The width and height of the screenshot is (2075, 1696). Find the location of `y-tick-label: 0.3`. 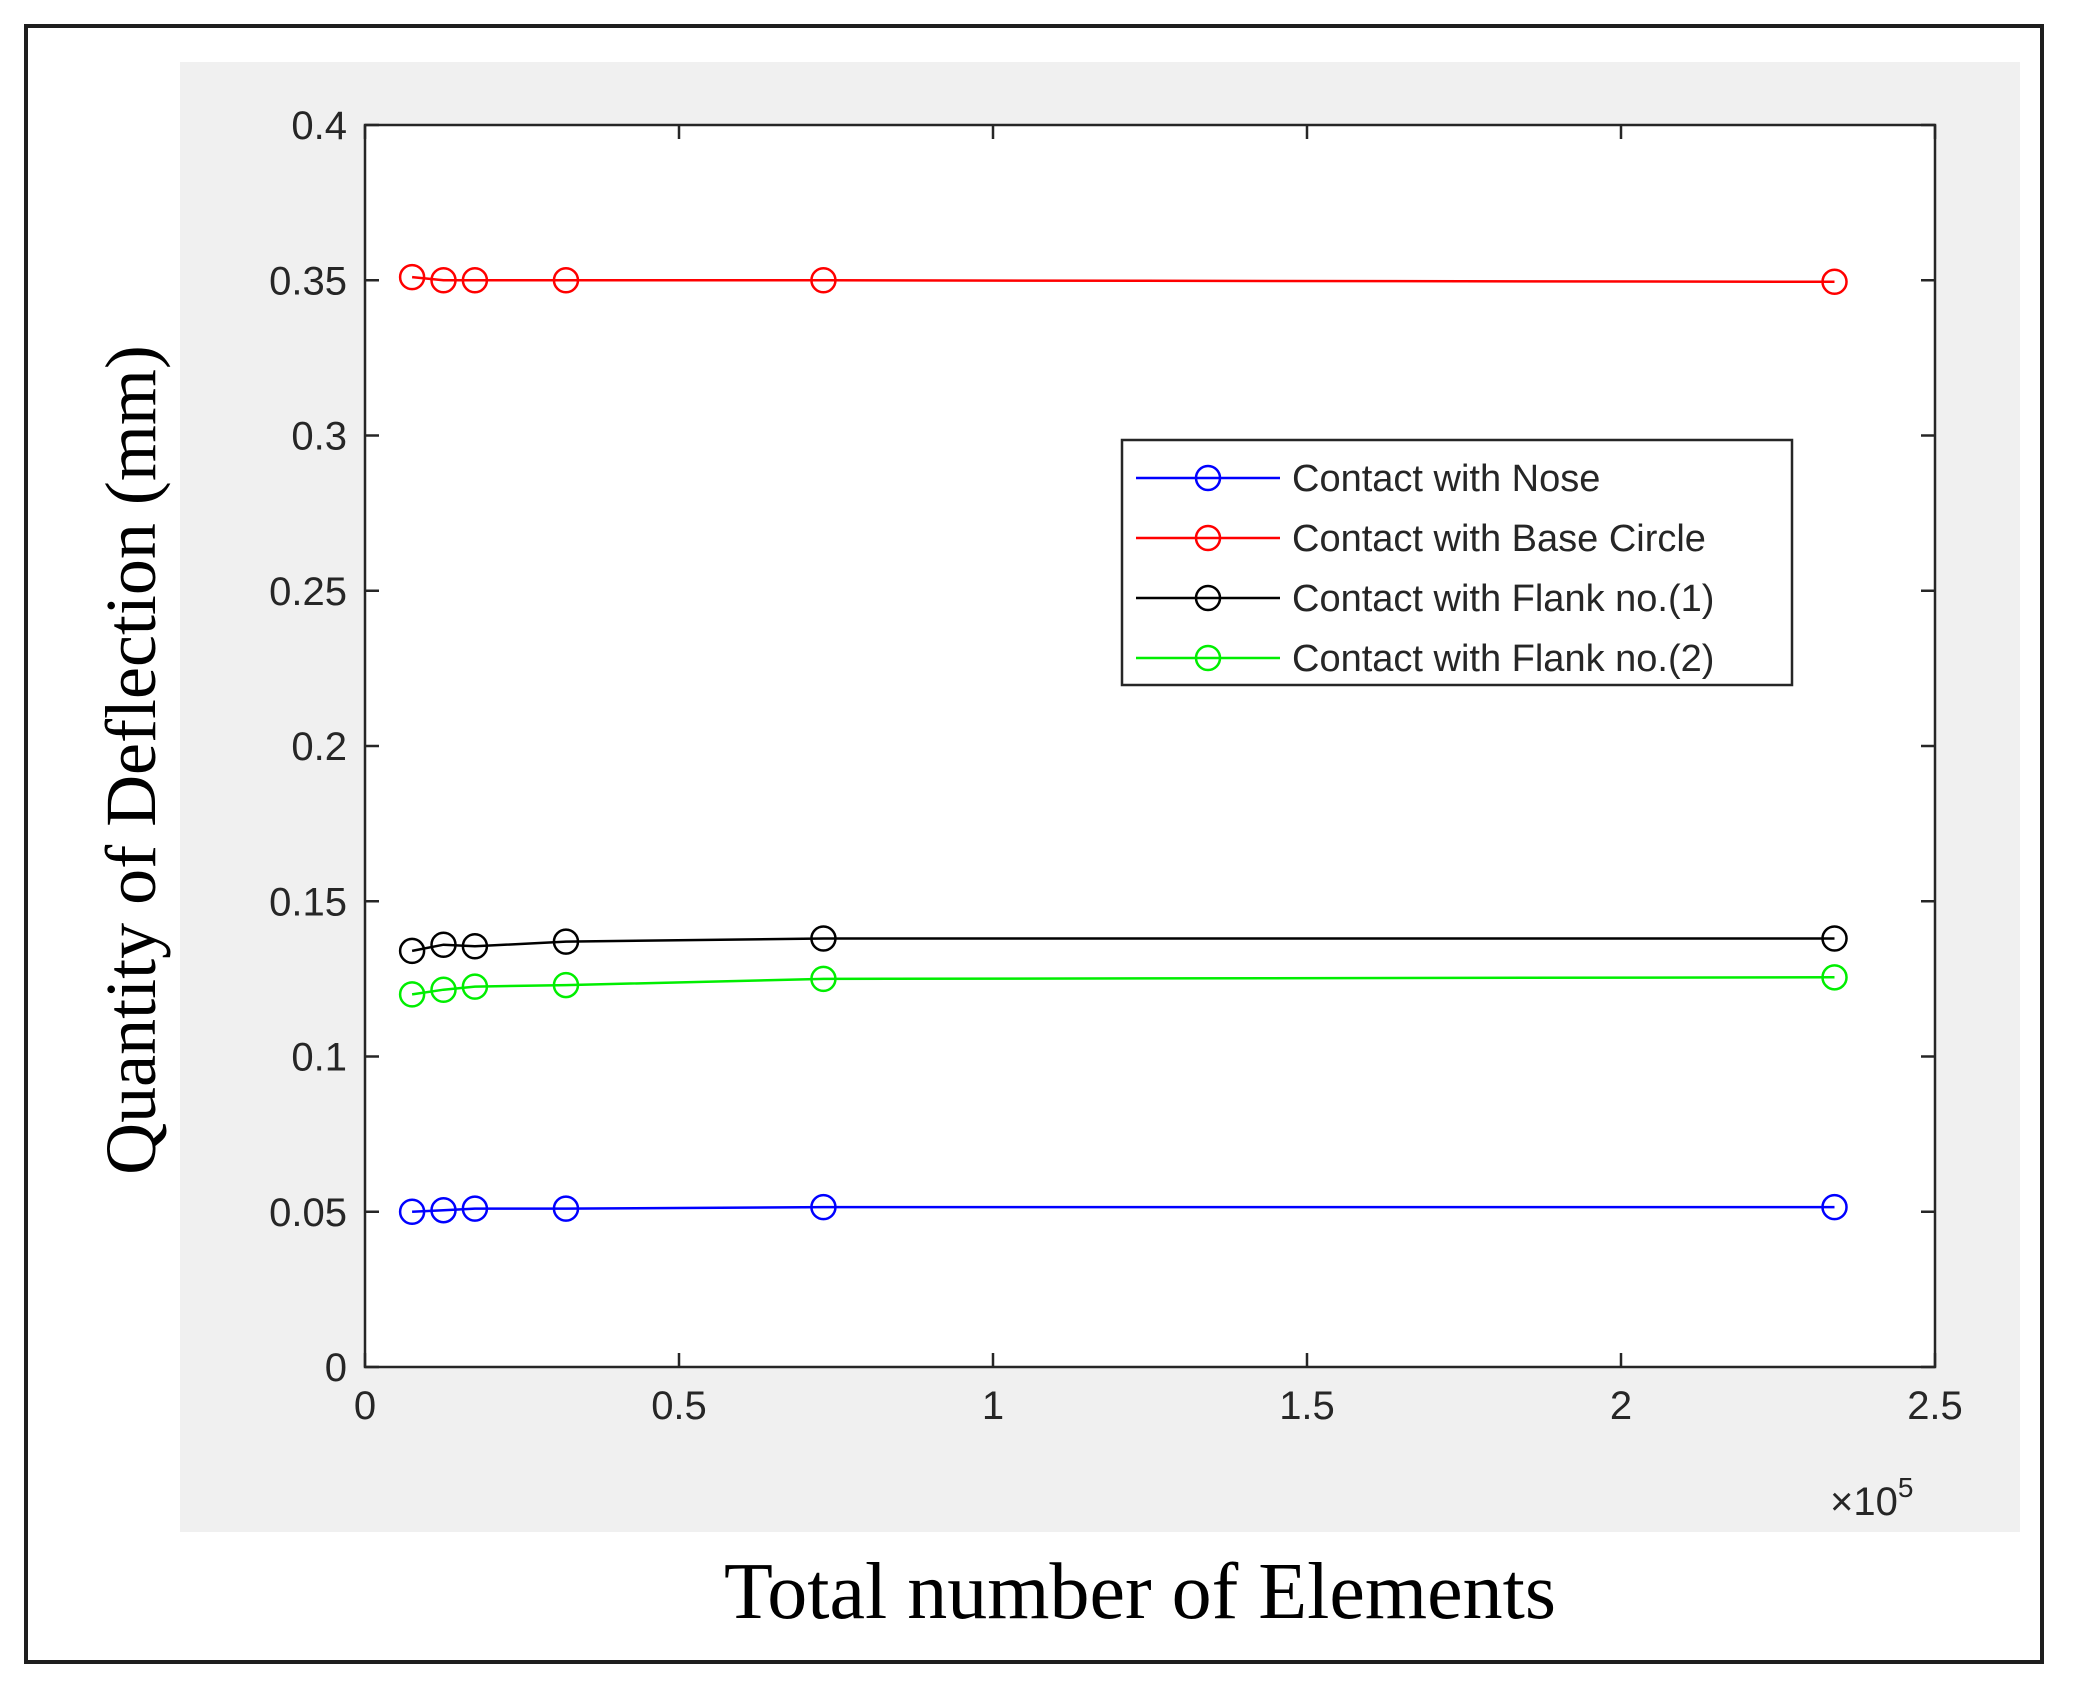

y-tick-label: 0.3 is located at coordinates (319, 437).